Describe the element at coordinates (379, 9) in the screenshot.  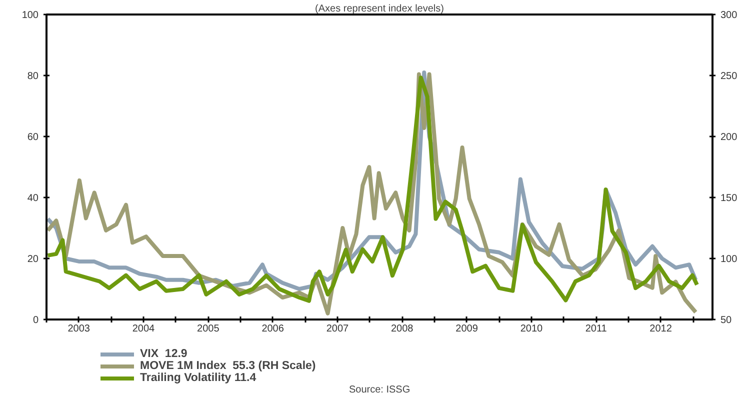
I see `chart-subtitle: (Axes represent index levels)` at that location.